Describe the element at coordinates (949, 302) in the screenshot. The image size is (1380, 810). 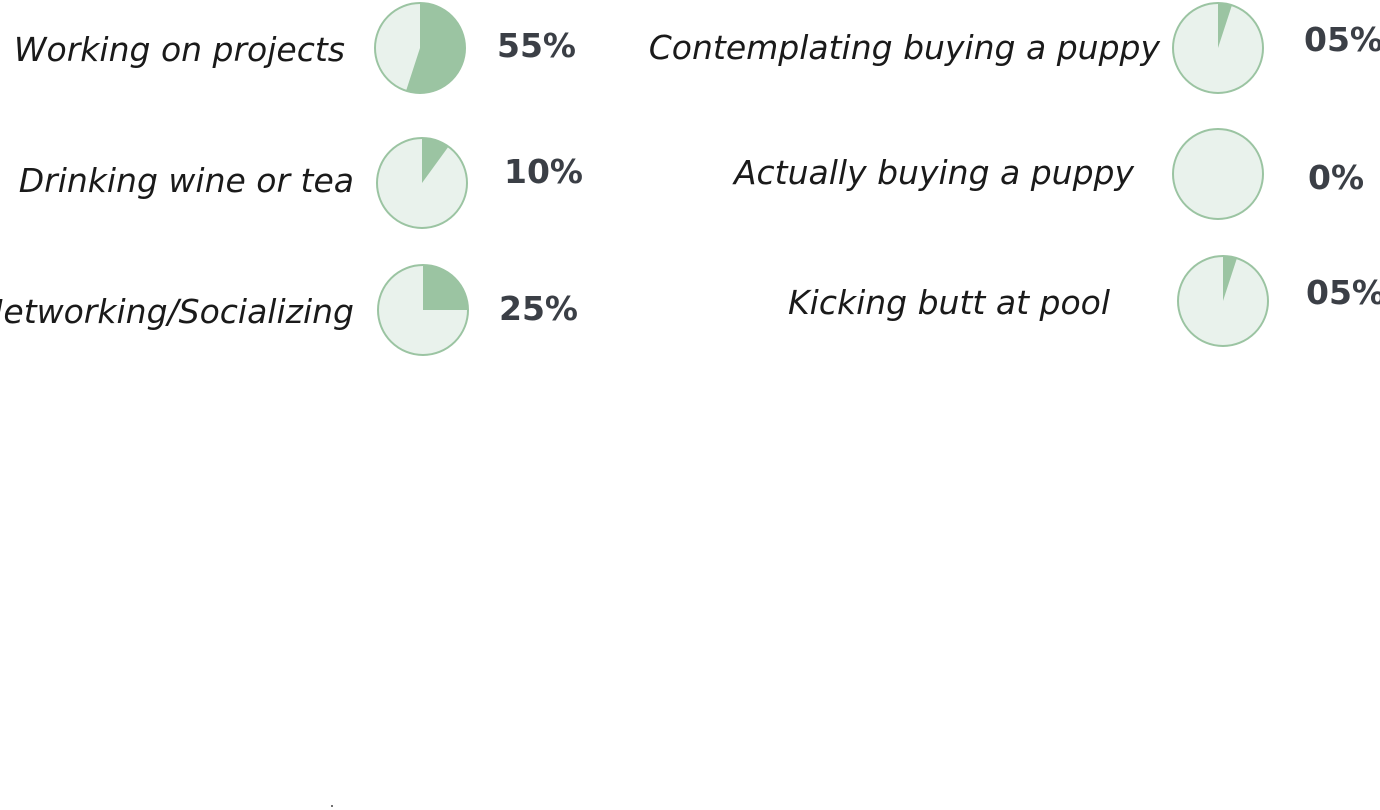
I see `slice-label-kicking-butt-at-pool: Kicking butt at pool` at that location.